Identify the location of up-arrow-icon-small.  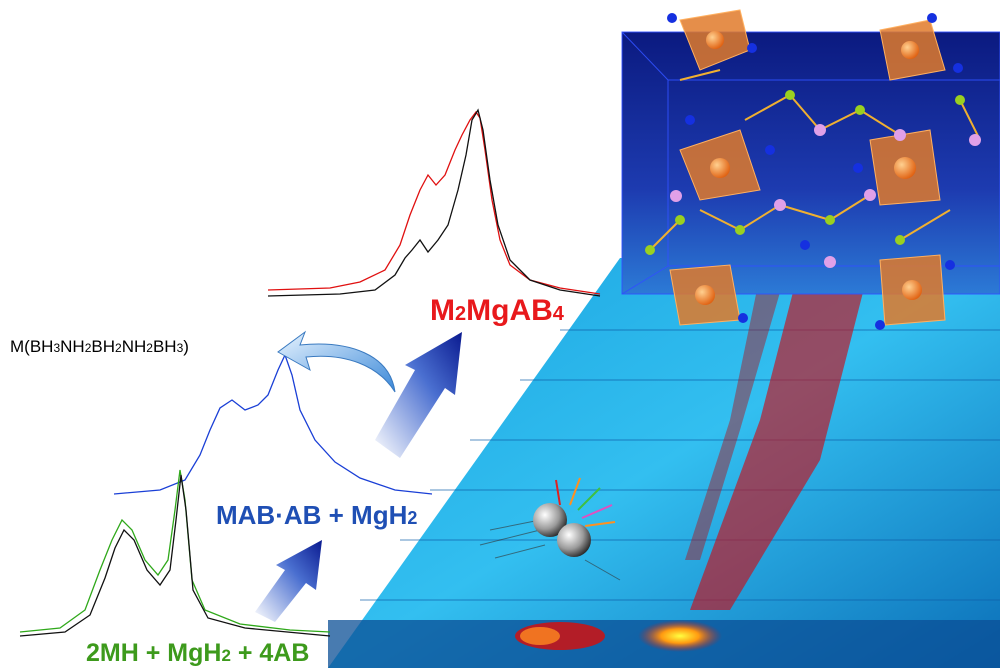
(288, 581).